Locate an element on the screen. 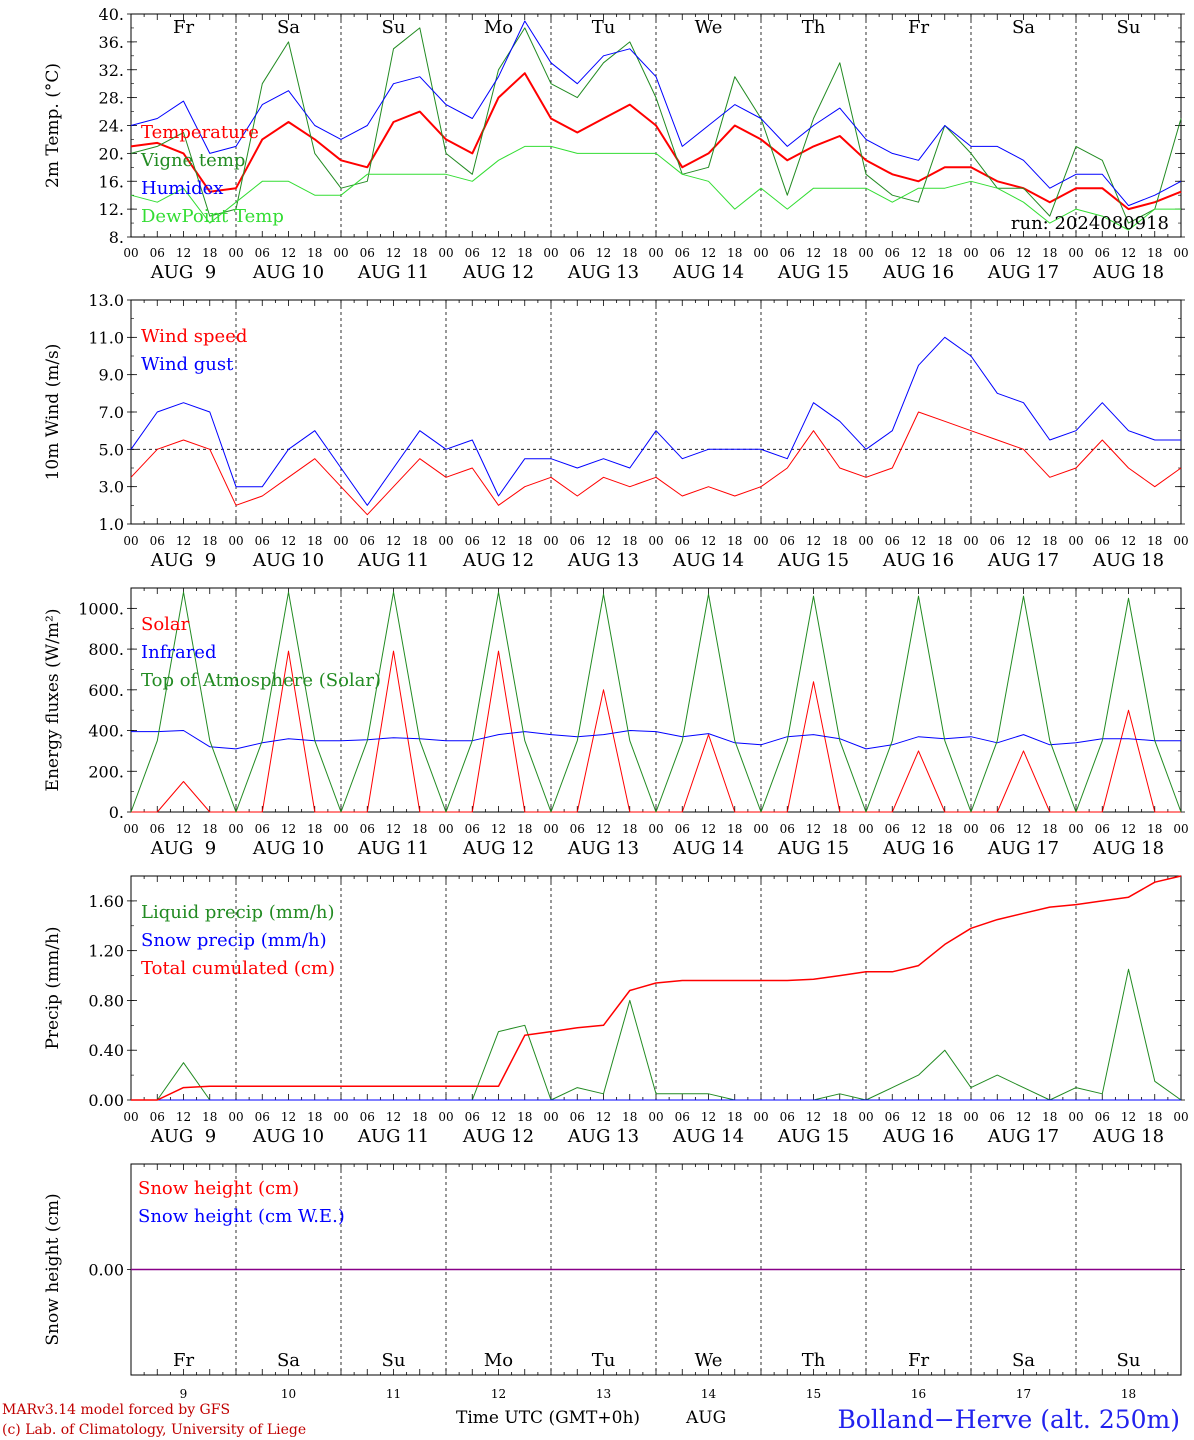  plot-frame is located at coordinates (656, 700).